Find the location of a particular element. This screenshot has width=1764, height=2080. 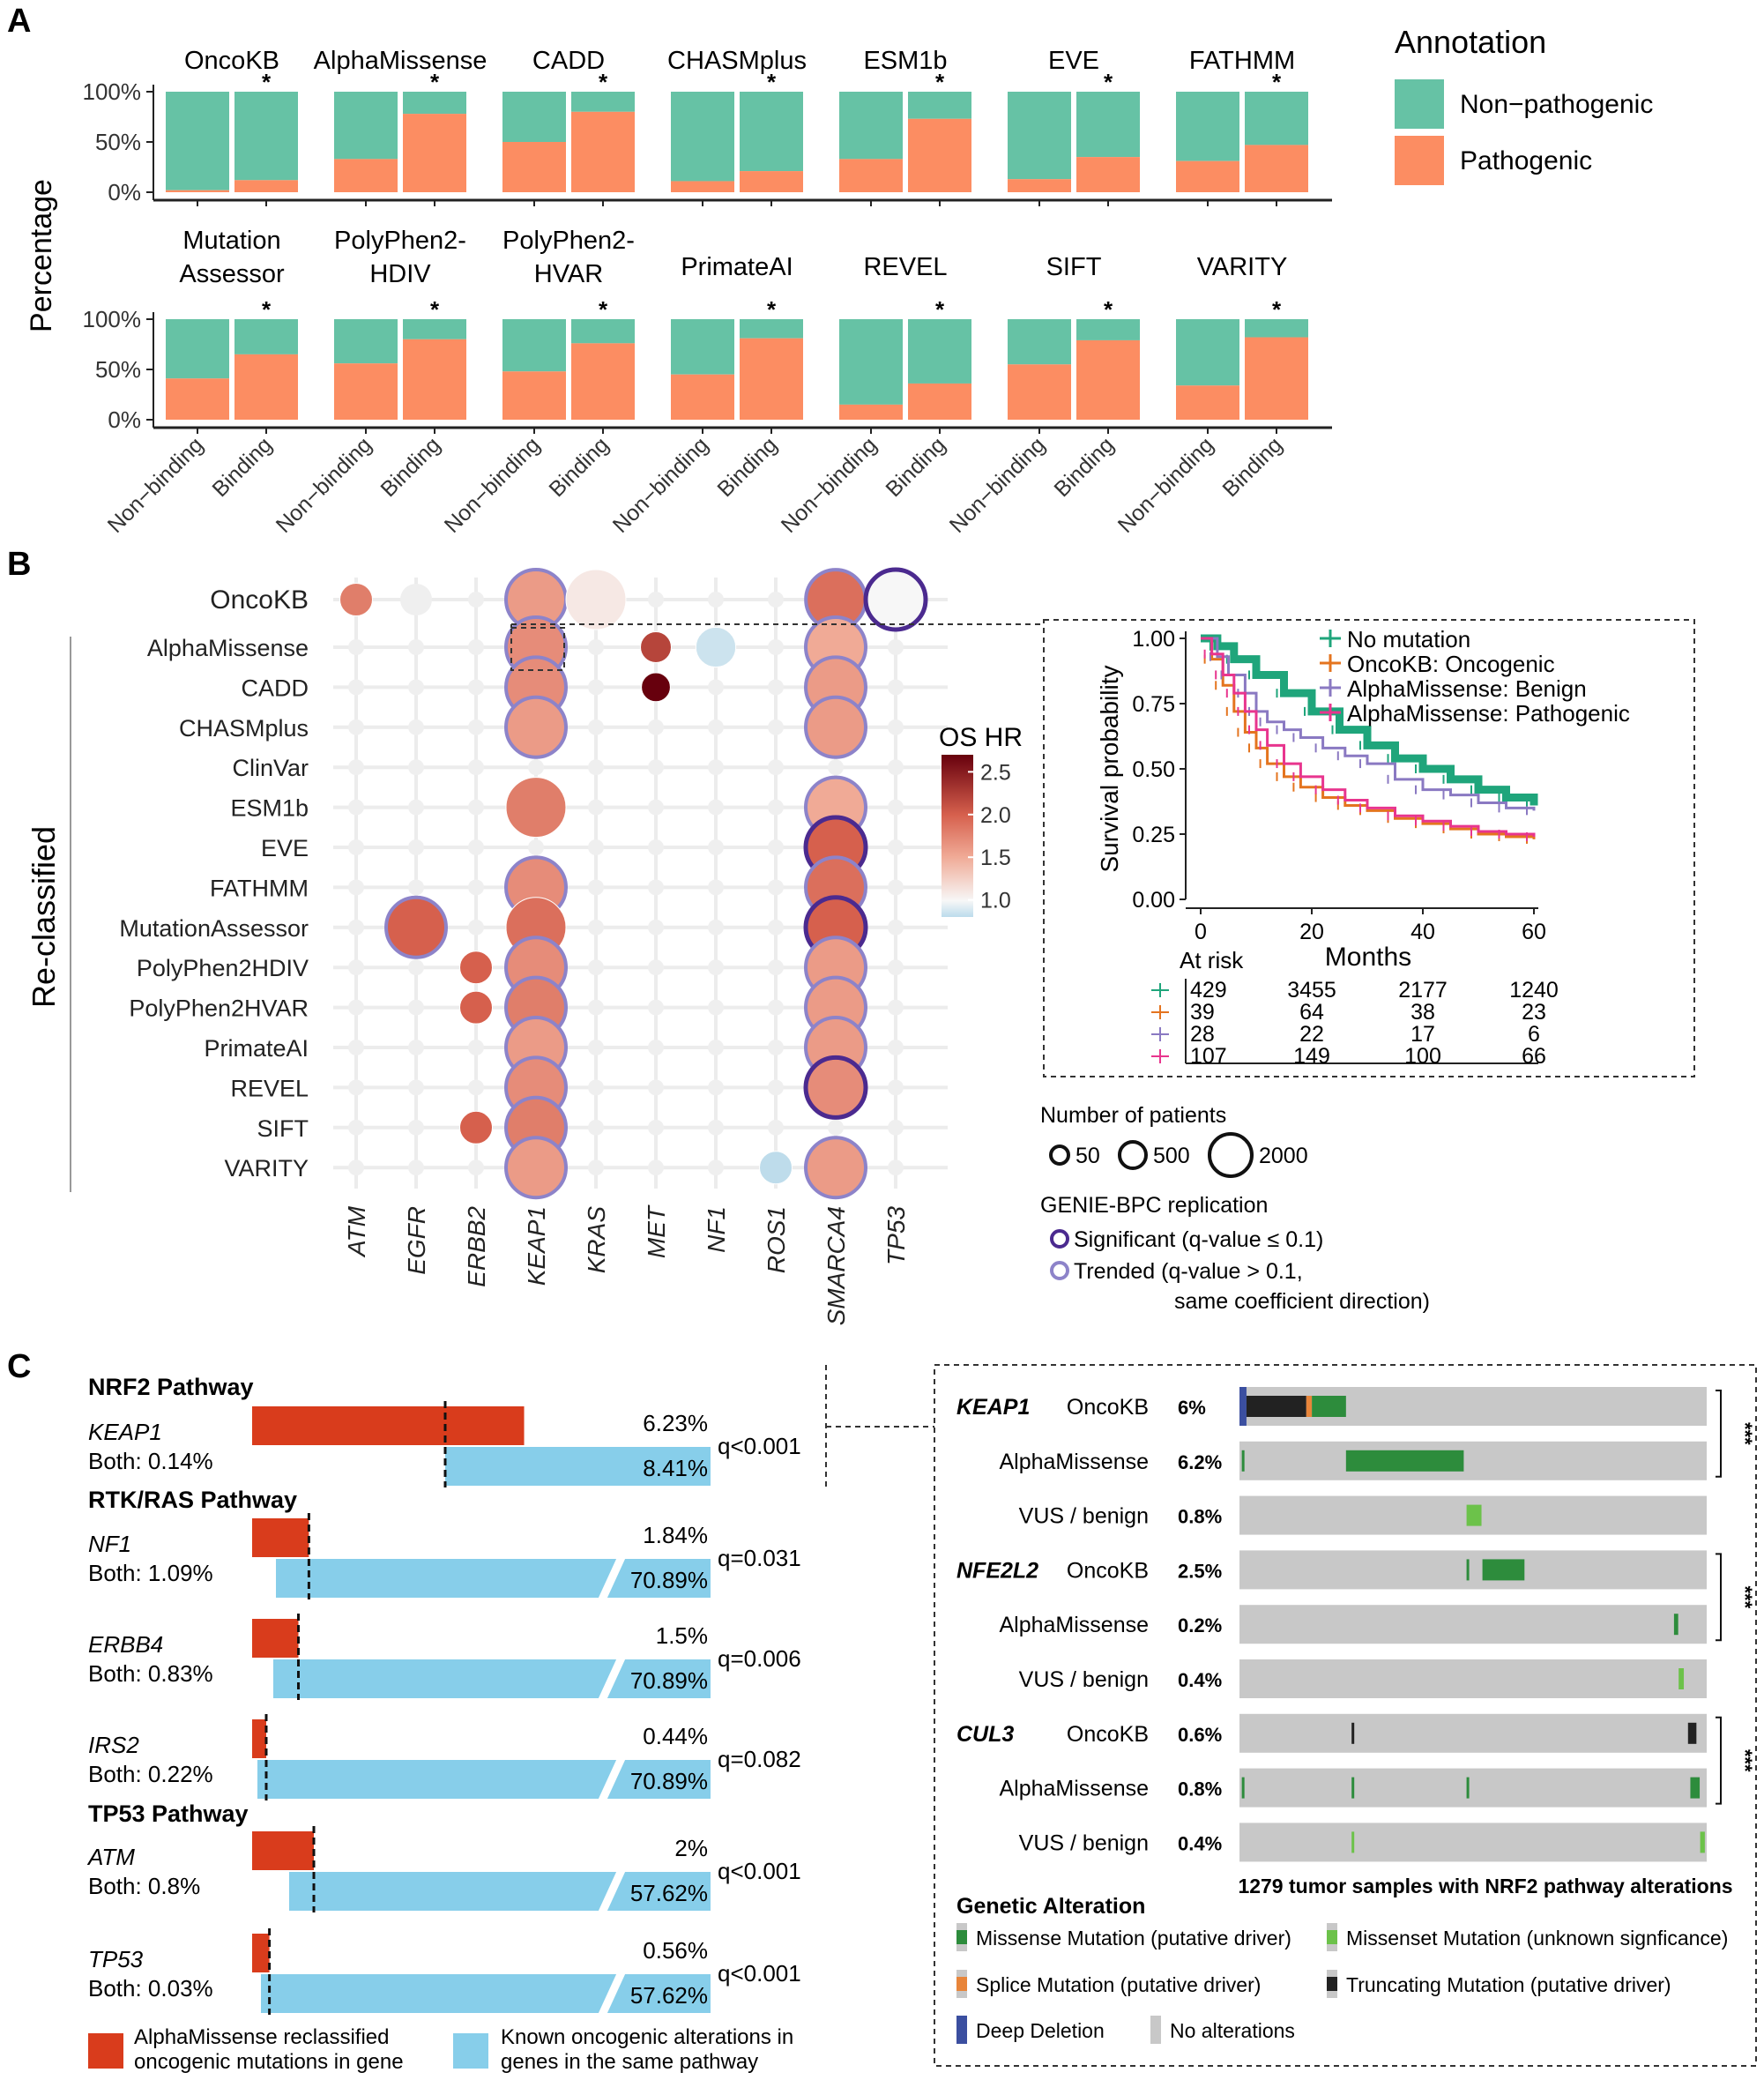

alteration-legend-swatch-miss_drv is located at coordinates (962, 1937).